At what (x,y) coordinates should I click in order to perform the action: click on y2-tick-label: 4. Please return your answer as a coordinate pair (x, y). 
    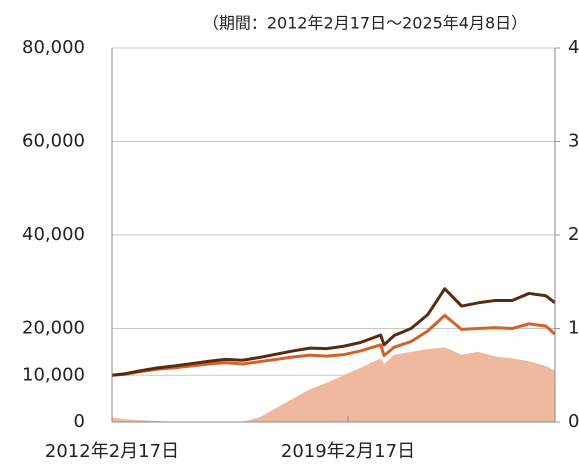
    Looking at the image, I should click on (573, 47).